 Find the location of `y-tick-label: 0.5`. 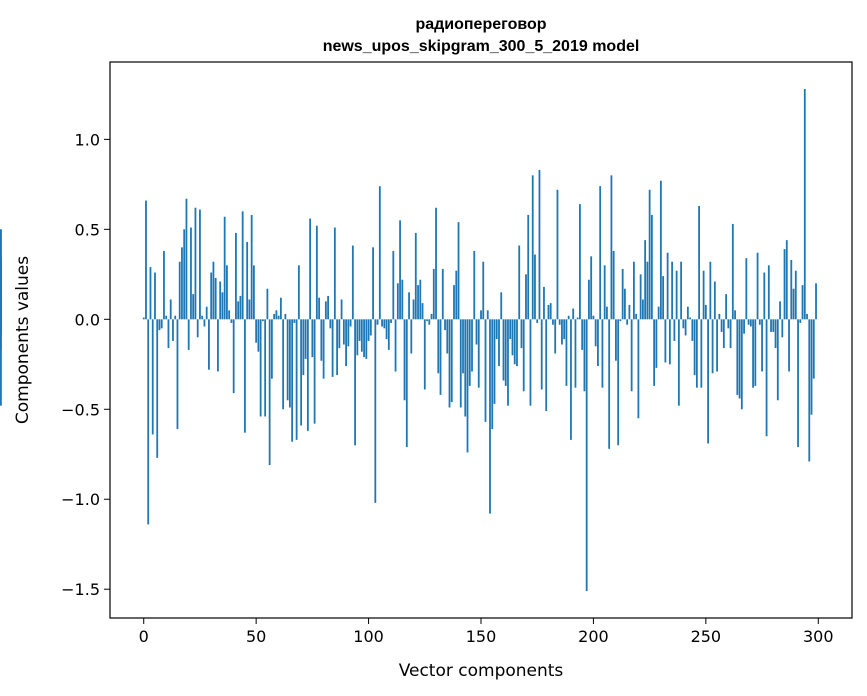

y-tick-label: 0.5 is located at coordinates (87, 229).